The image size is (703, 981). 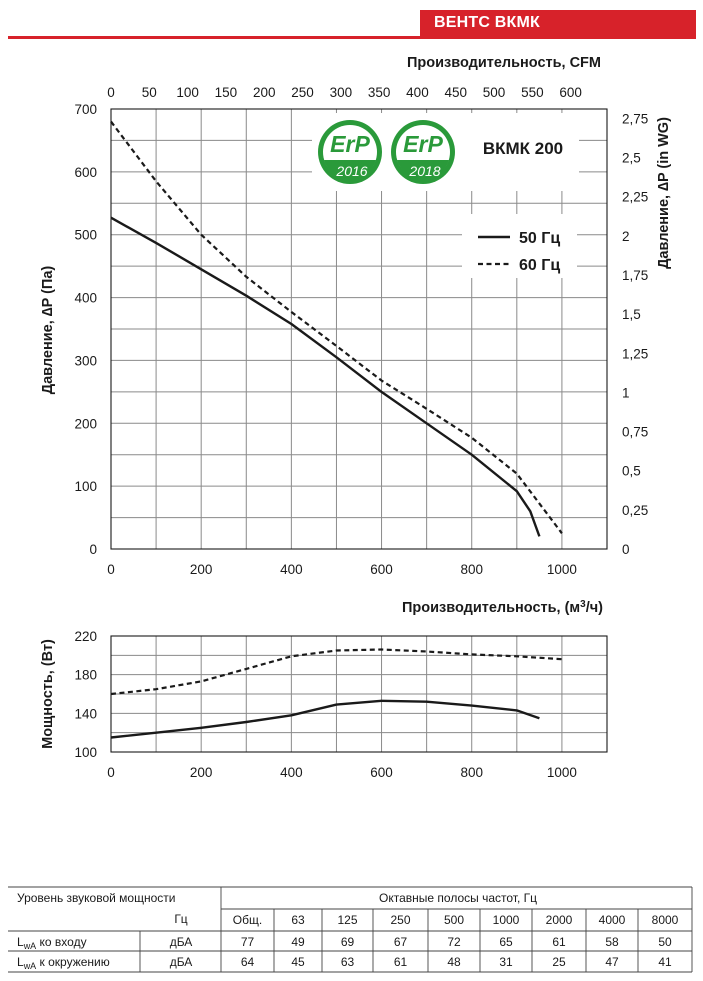 What do you see at coordinates (491, 608) in the screenshot?
I see `flow-axis-title-main: Производительность, (м` at bounding box center [491, 608].